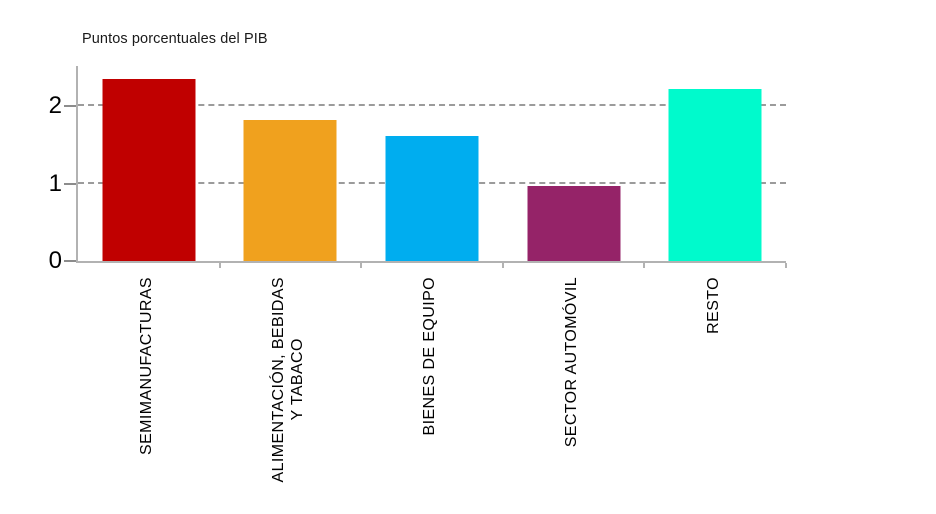 The image size is (936, 514). Describe the element at coordinates (55, 106) in the screenshot. I see `y-tick-label-2: 2` at that location.